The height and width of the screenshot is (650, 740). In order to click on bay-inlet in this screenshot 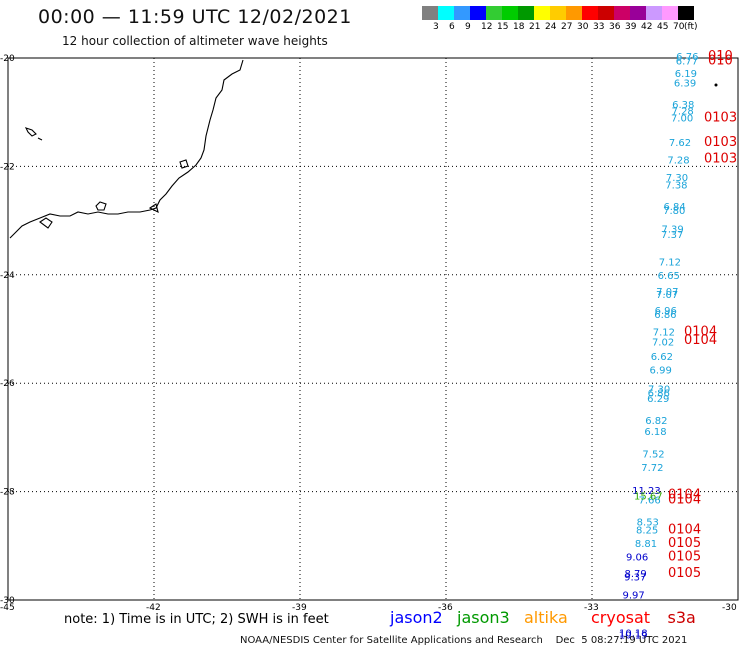, I will do `click(99, 215)`.